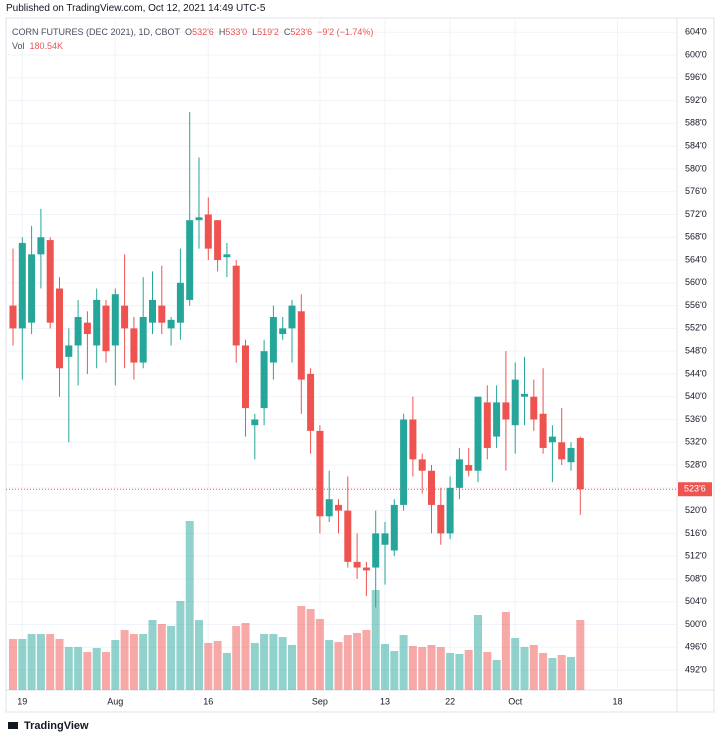 The width and height of the screenshot is (720, 738). What do you see at coordinates (192, 46) in the screenshot?
I see `legend-row: Vol 180.54K` at bounding box center [192, 46].